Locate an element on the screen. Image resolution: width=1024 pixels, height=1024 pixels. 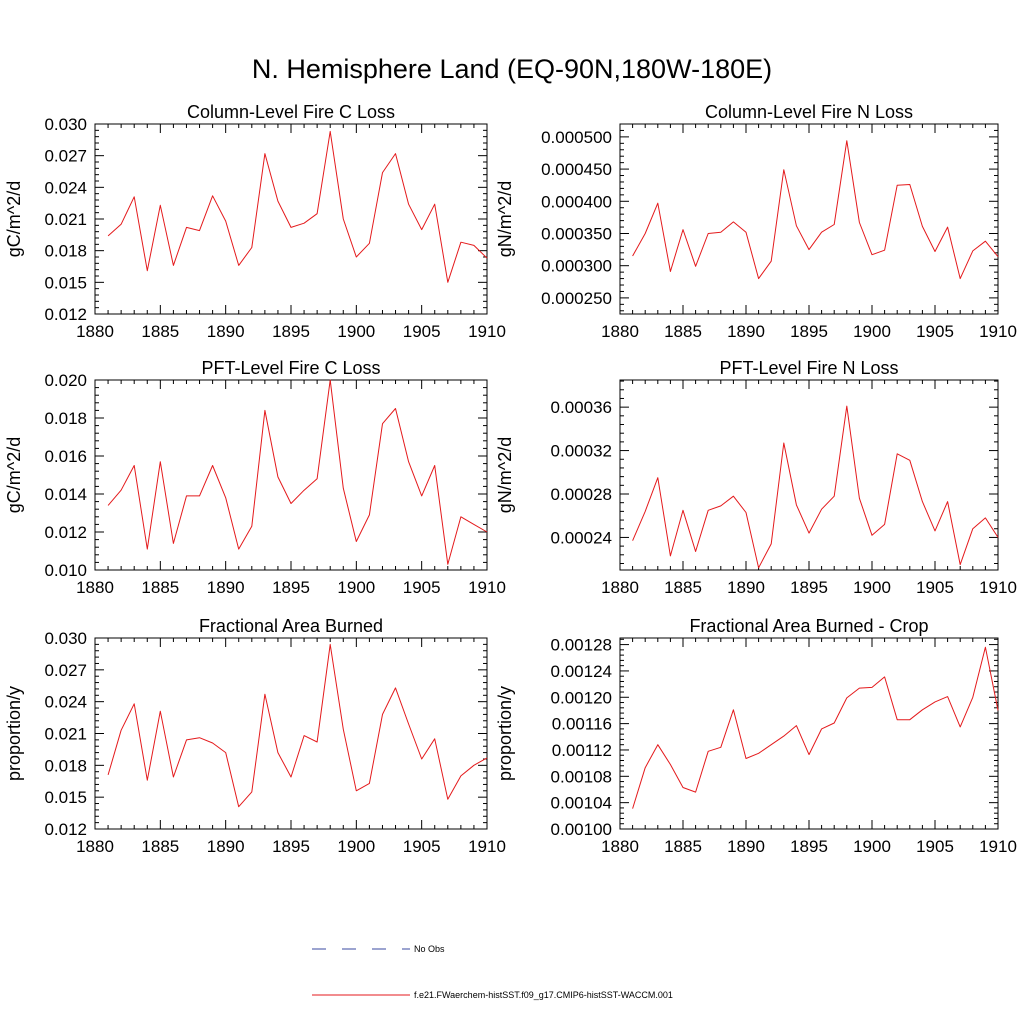
y-tick-label: 0.020 is located at coordinates (65, 380).